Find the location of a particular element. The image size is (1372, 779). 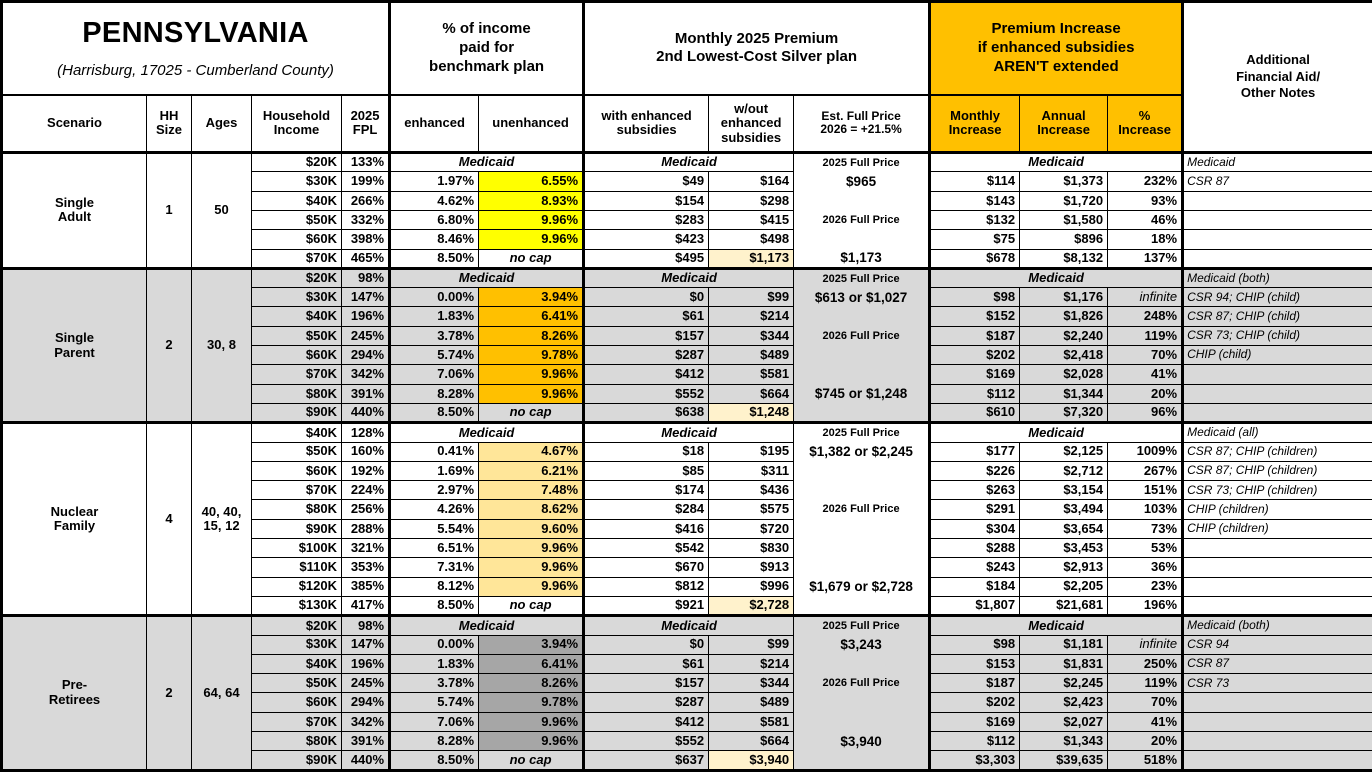

annual-increase-cell: $2,125 is located at coordinates (1064, 451).